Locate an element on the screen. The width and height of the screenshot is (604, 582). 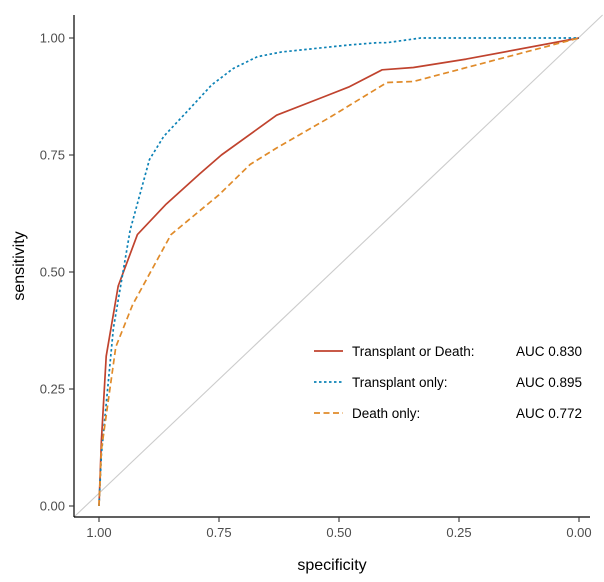
x-tick-label: 0.50 is located at coordinates (338, 532).